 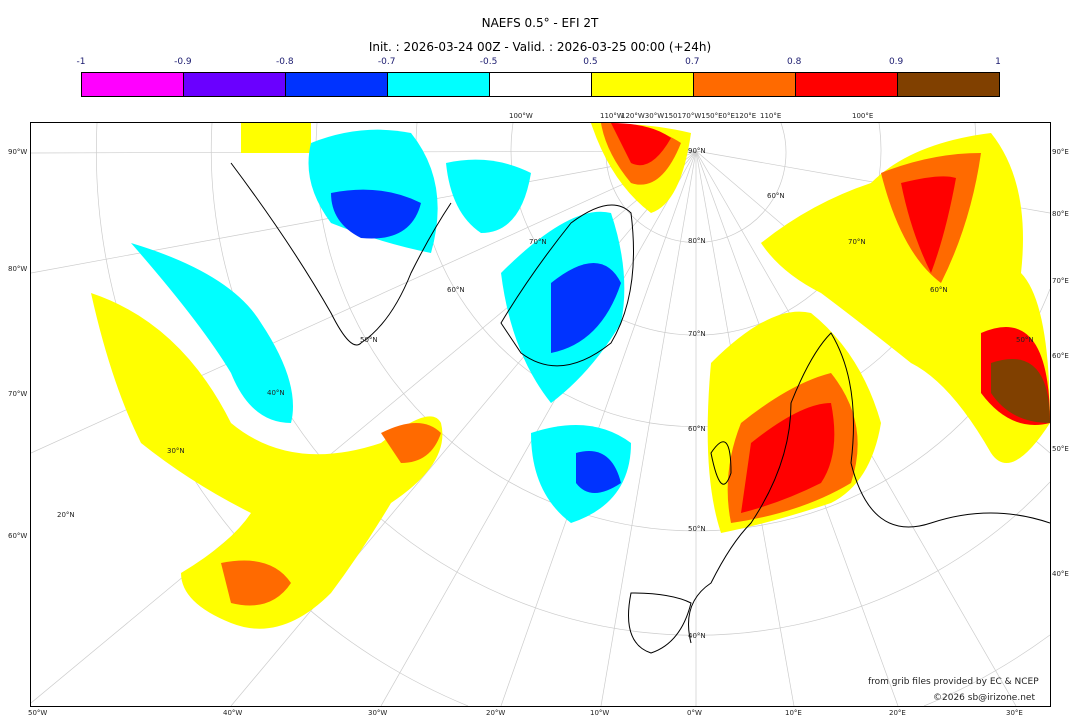 I want to click on coordinate-label: 20°E, so click(x=897, y=713).